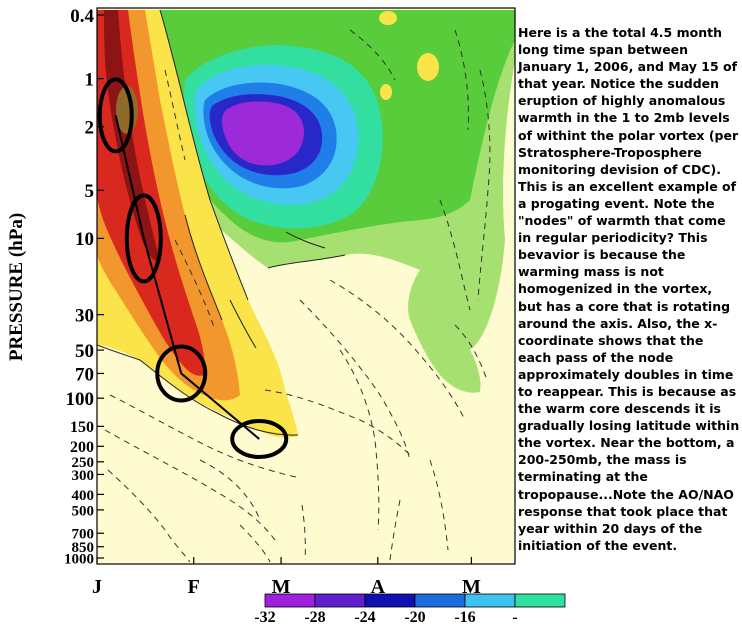 The image size is (742, 630). Describe the element at coordinates (83, 496) in the screenshot. I see `y-tick-label: 400` at that location.